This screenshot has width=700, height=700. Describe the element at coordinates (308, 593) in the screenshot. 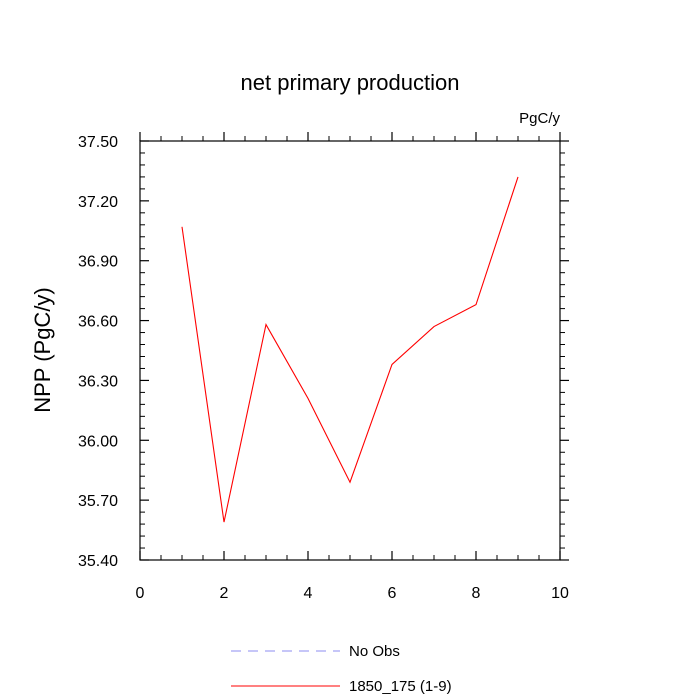

I see `x-tick-label: 4` at that location.